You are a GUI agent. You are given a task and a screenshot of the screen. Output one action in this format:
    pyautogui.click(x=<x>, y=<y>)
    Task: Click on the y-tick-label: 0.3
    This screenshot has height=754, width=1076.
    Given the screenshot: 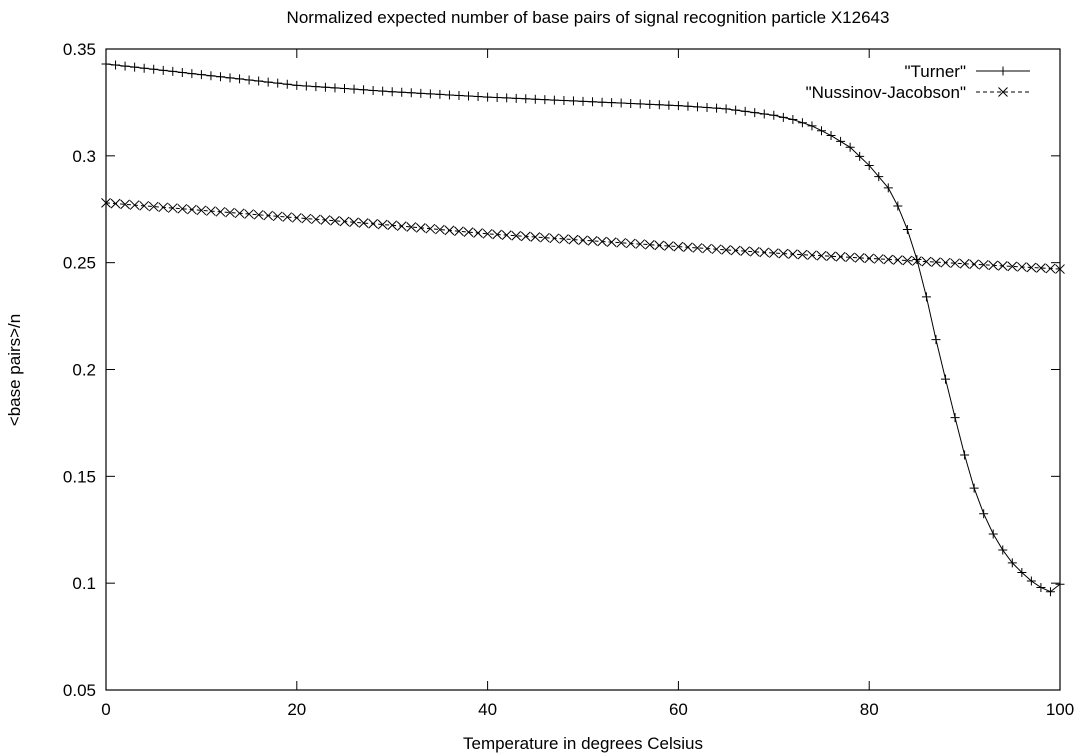 What is the action you would take?
    pyautogui.click(x=84, y=156)
    